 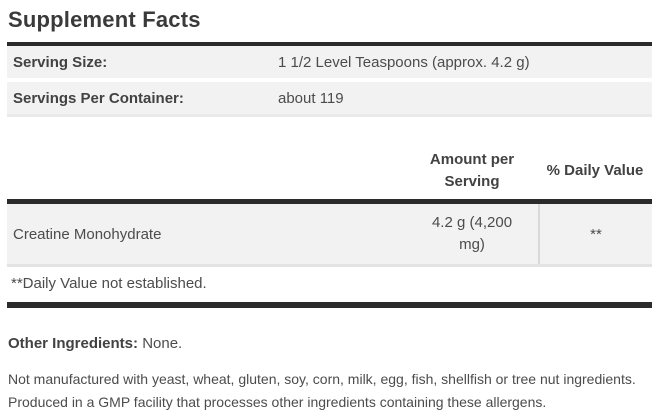 What do you see at coordinates (404, 62) in the screenshot?
I see `serving-size-value: 1 1/2 Level Teaspoons (approx. 4.2 g)` at bounding box center [404, 62].